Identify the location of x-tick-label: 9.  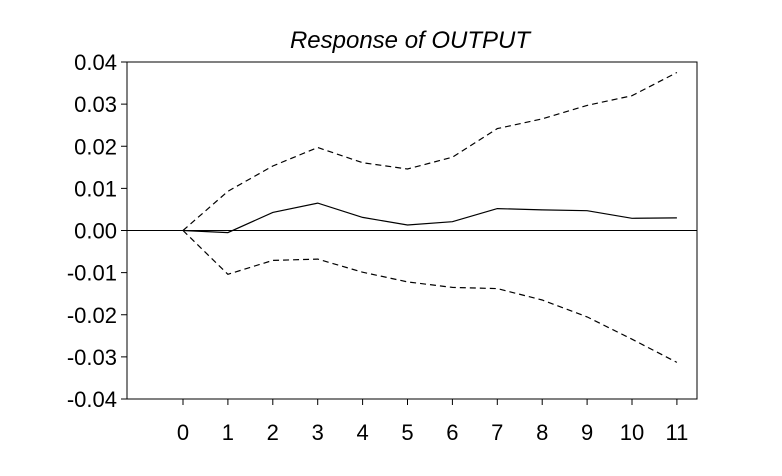
(587, 432).